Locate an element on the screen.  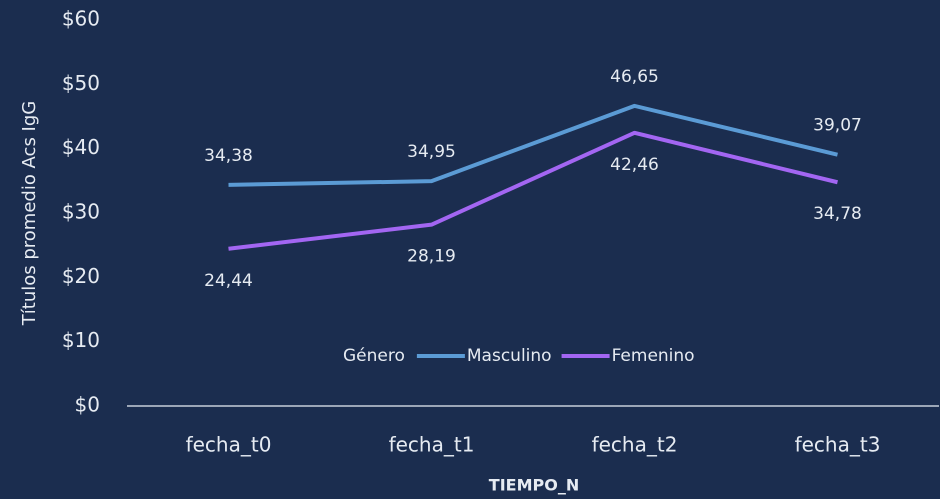
legend-label: Masculino is located at coordinates (509, 356).